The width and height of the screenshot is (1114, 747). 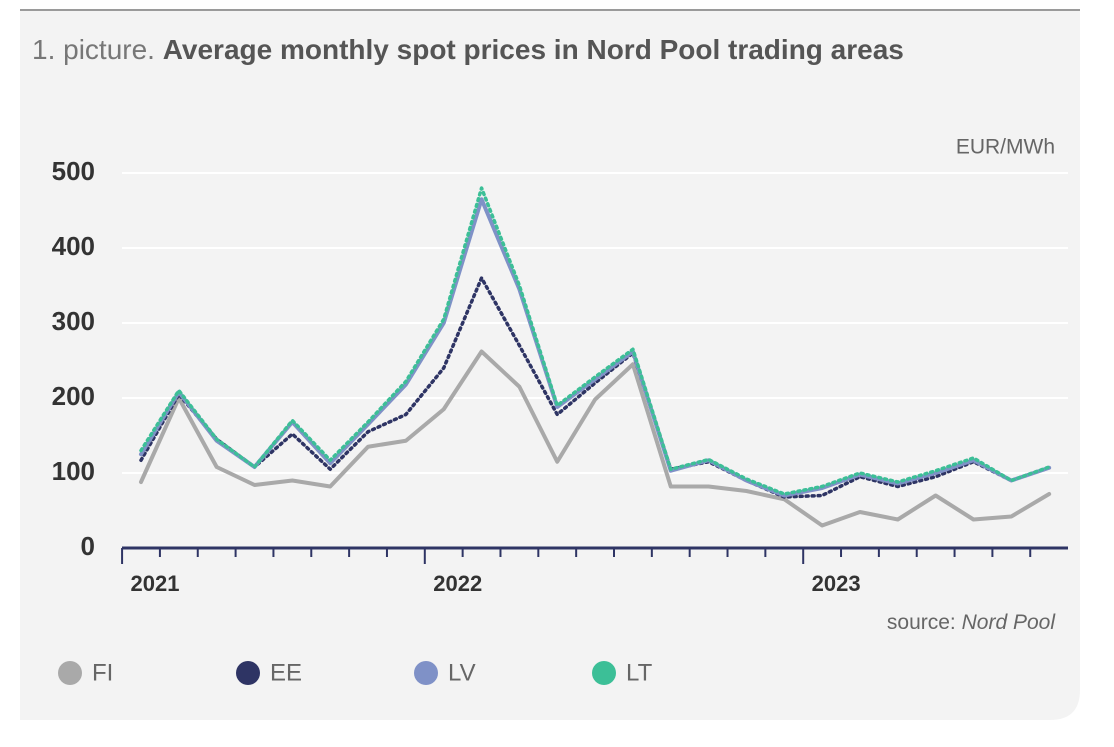 I want to click on source: source: Nord Pool, so click(x=971, y=622).